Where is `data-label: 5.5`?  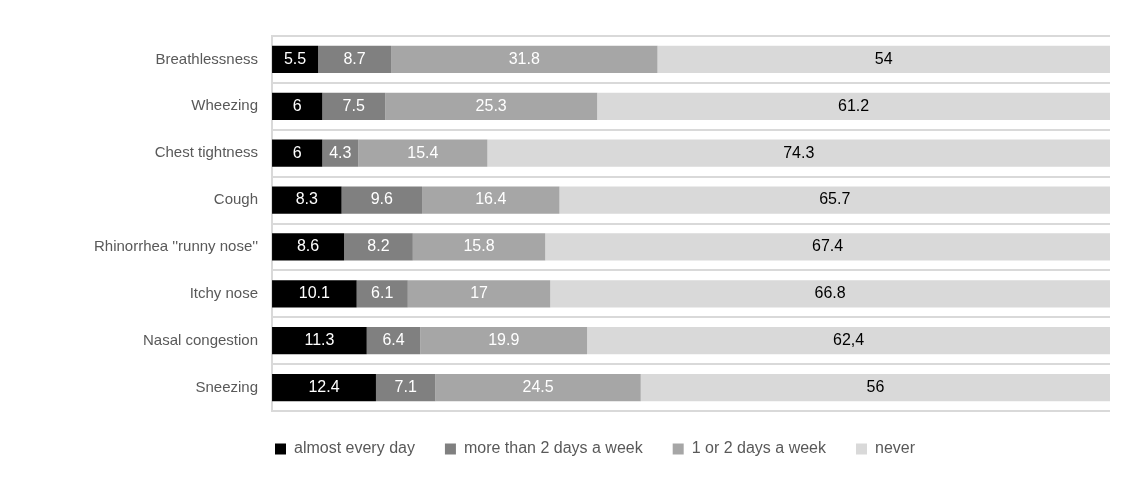 data-label: 5.5 is located at coordinates (295, 58).